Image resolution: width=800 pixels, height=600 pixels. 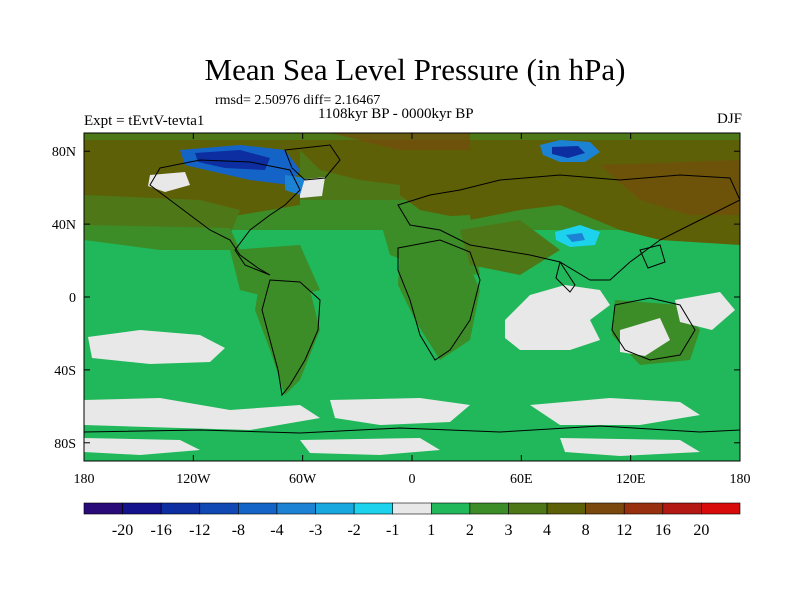 What do you see at coordinates (238, 530) in the screenshot?
I see `colorbar-label: -8` at bounding box center [238, 530].